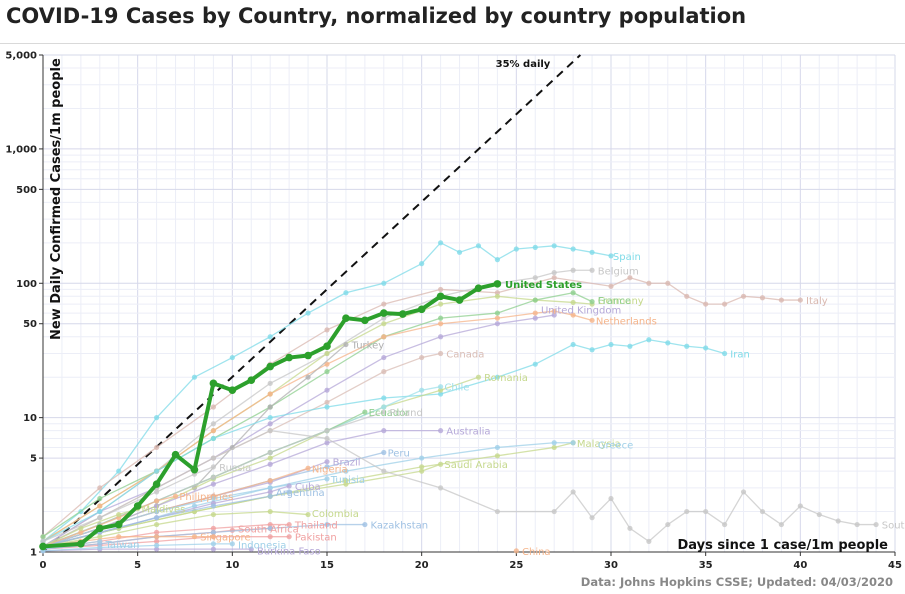 This screenshot has height=594, width=905. What do you see at coordinates (456, 388) in the screenshot?
I see `series-label: Chile` at bounding box center [456, 388].